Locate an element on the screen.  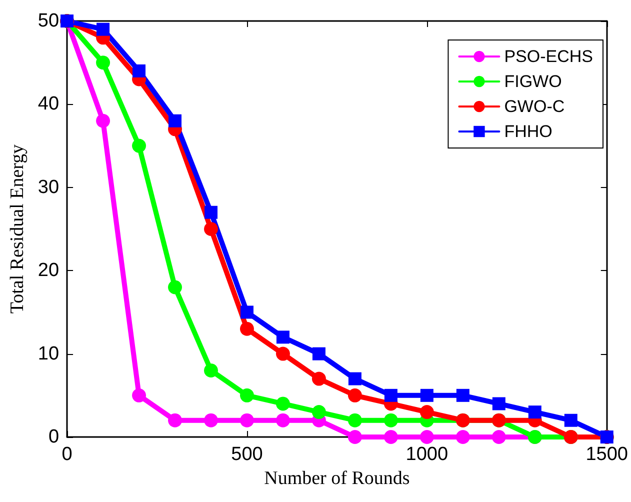
x-tick-label: 1000 is located at coordinates (427, 454).